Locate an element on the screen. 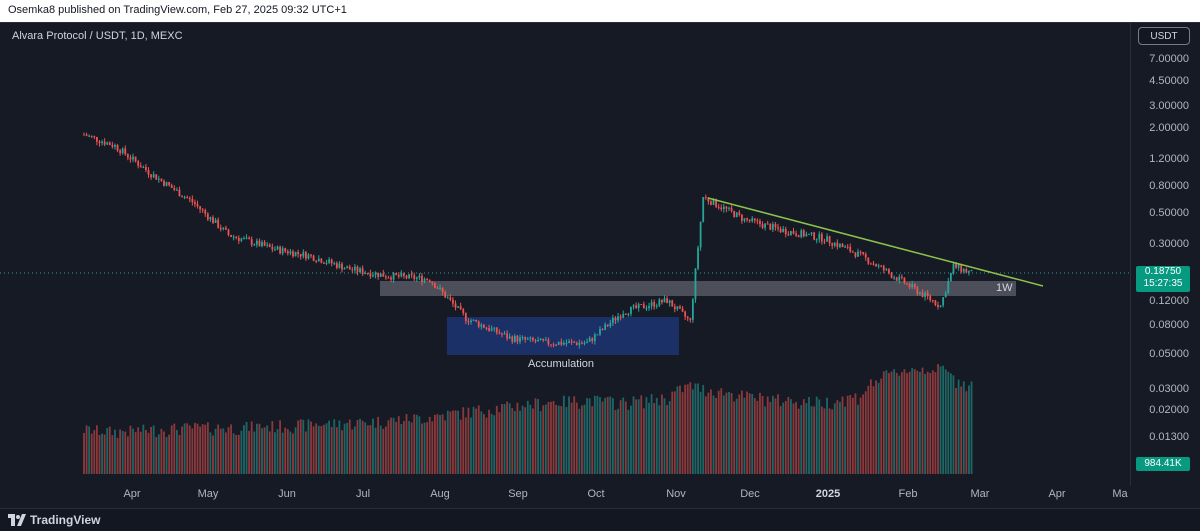 The image size is (1200, 531). price-tick: 1.20000 is located at coordinates (1169, 159).